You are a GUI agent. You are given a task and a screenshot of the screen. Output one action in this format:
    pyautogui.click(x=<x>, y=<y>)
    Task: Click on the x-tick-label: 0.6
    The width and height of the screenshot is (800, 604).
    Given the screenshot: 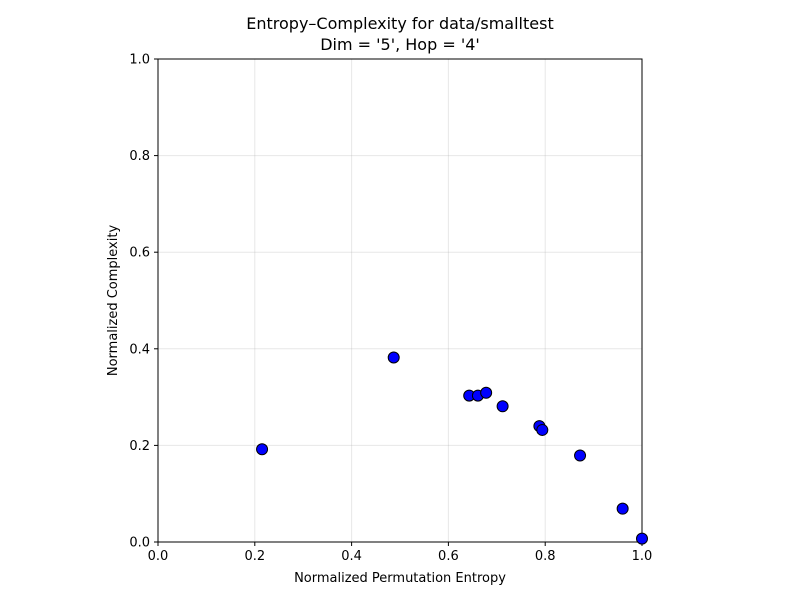 What is the action you would take?
    pyautogui.click(x=448, y=556)
    